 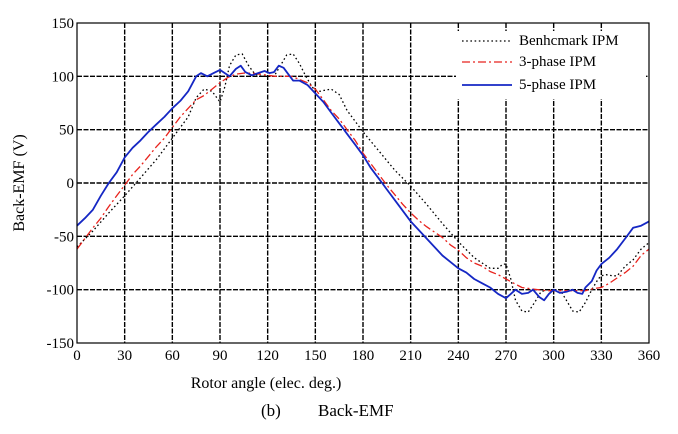 I want to click on legend-label-1: Benhcmark IPM, so click(x=569, y=41).